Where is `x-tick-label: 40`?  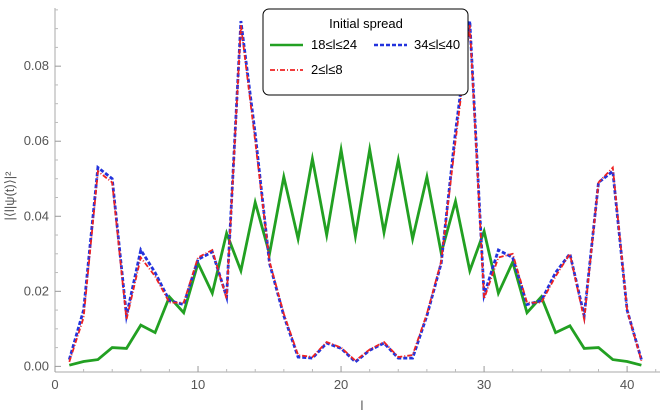 x-tick-label: 40 is located at coordinates (627, 384).